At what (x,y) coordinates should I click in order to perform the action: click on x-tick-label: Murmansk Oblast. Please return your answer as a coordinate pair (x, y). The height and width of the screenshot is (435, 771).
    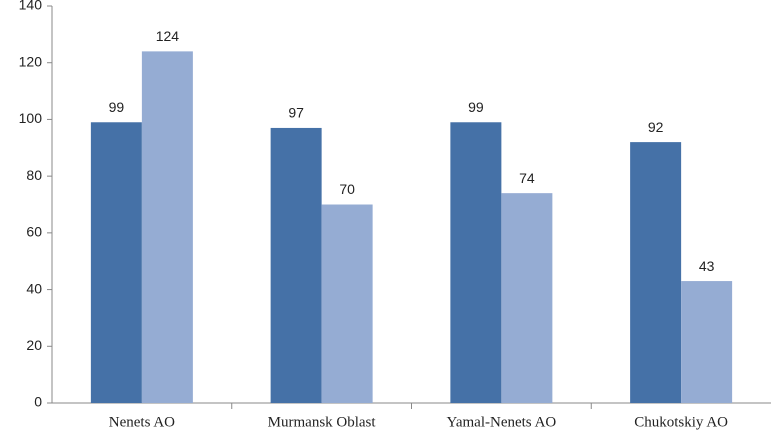
    Looking at the image, I should click on (322, 422).